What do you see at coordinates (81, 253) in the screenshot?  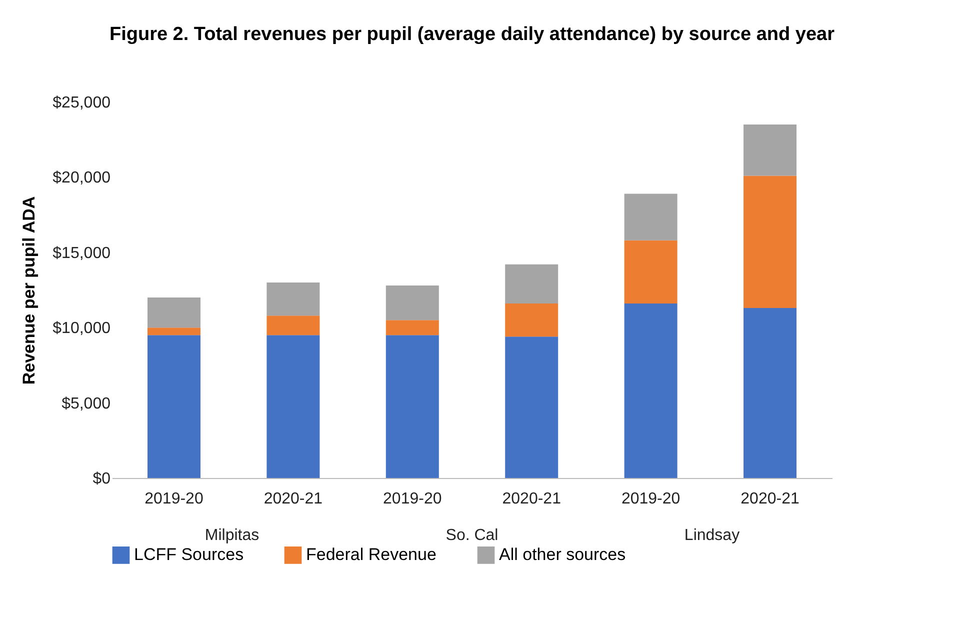 I see `y-tick-label: $15,000` at bounding box center [81, 253].